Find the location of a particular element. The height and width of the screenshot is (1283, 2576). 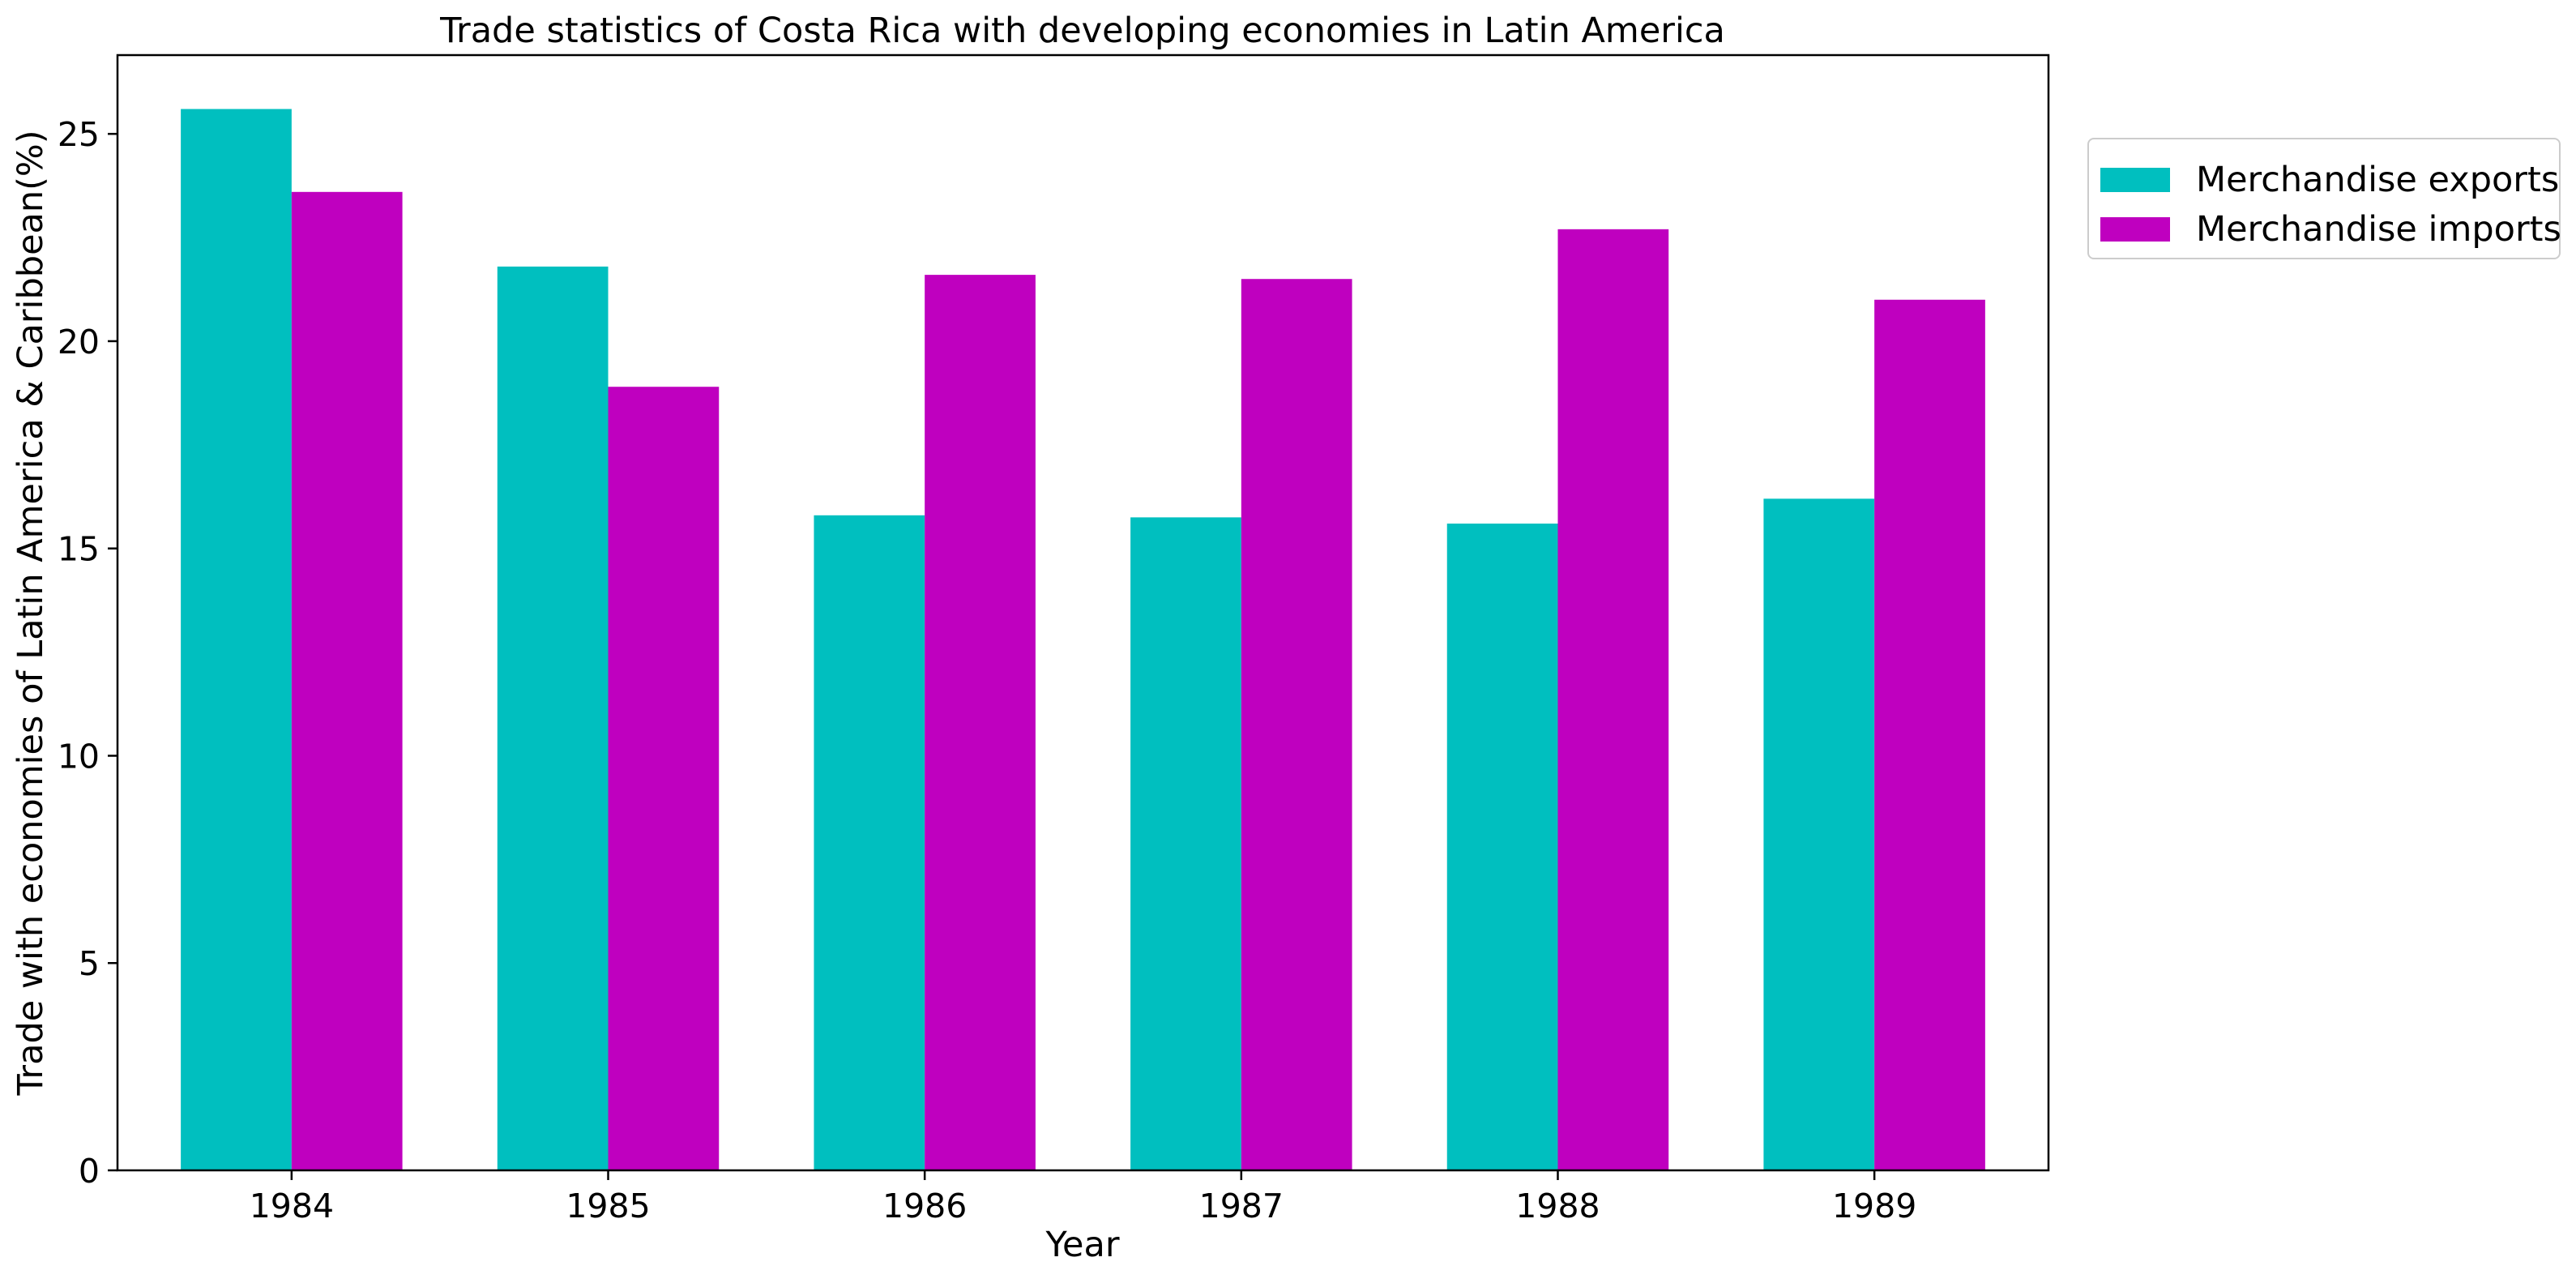

x-tick-label: 1989 is located at coordinates (1874, 1206).